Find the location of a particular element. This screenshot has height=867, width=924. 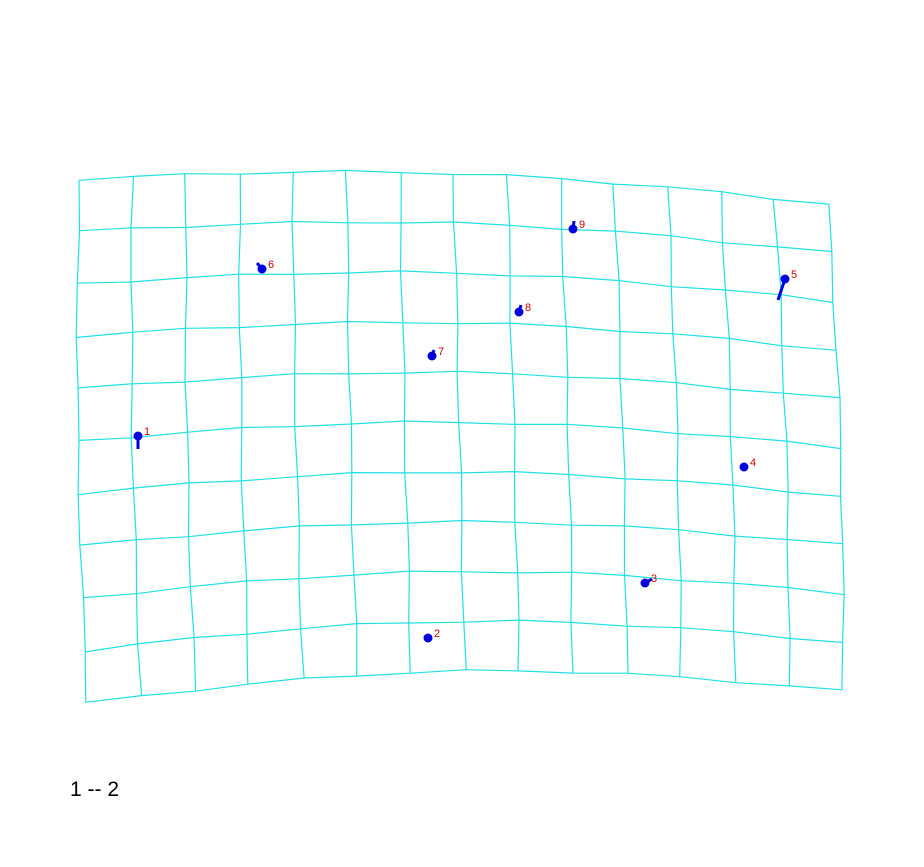

landmark-3: 3 is located at coordinates (648, 580).